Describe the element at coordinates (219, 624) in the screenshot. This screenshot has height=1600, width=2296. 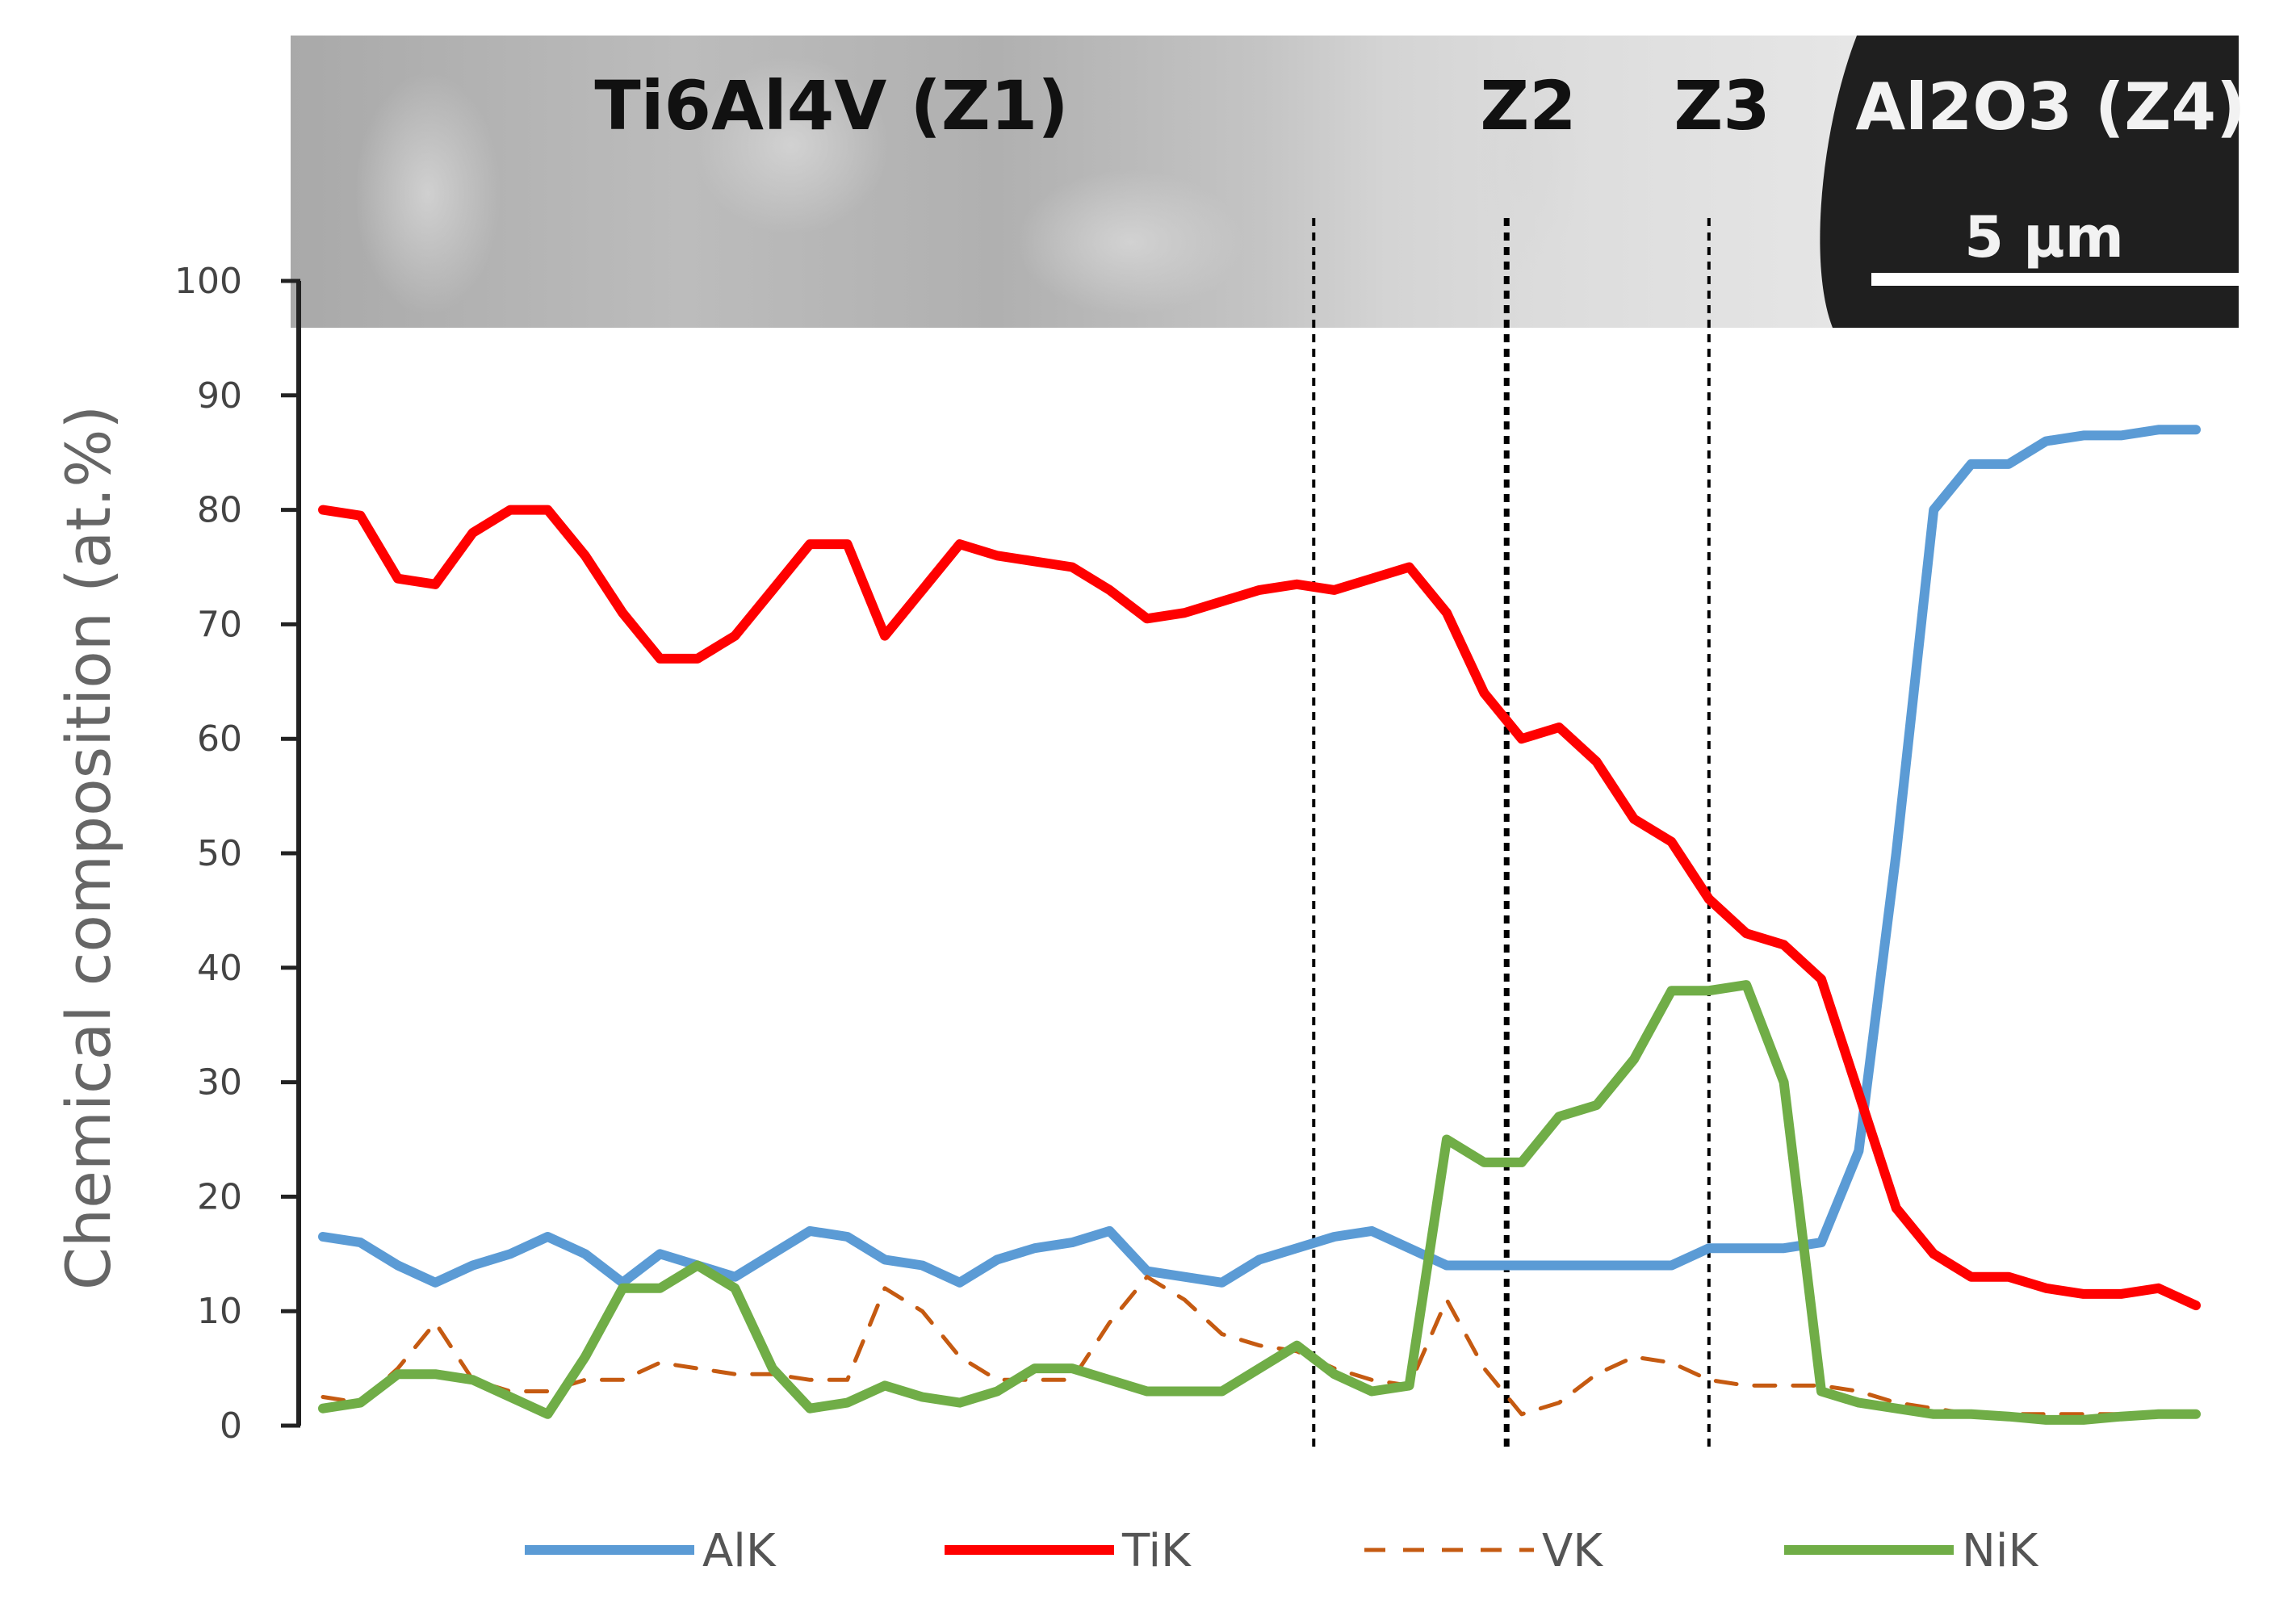
I see `y-tick-label: 70` at that location.